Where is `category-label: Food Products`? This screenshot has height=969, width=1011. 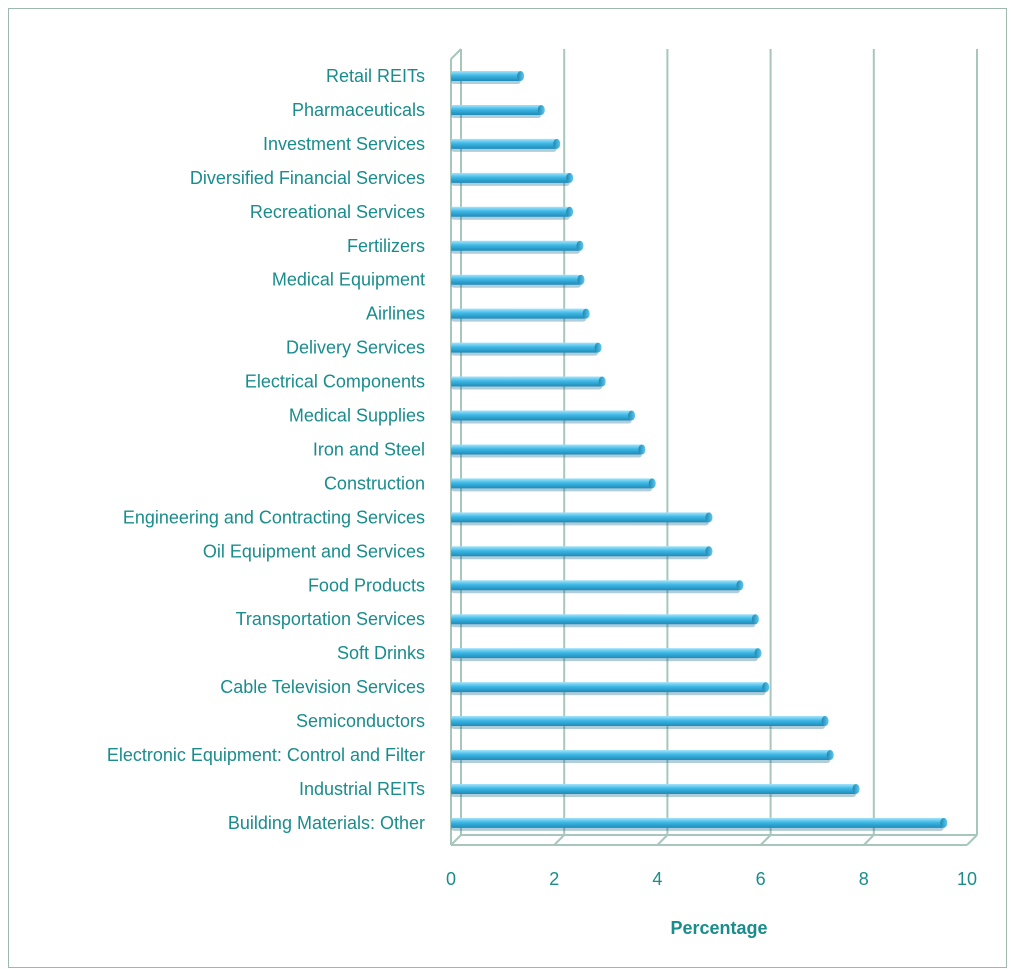
category-label: Food Products is located at coordinates (366, 585).